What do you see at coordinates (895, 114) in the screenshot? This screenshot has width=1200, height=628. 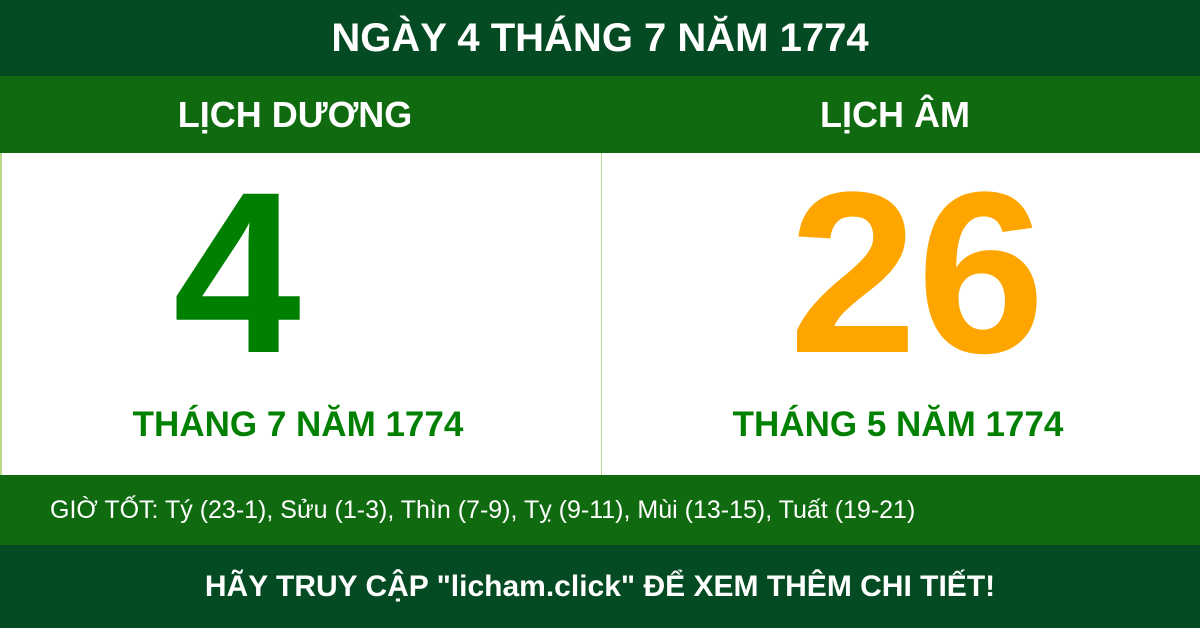 I see `lunar-heading: LỊCH ÂM` at bounding box center [895, 114].